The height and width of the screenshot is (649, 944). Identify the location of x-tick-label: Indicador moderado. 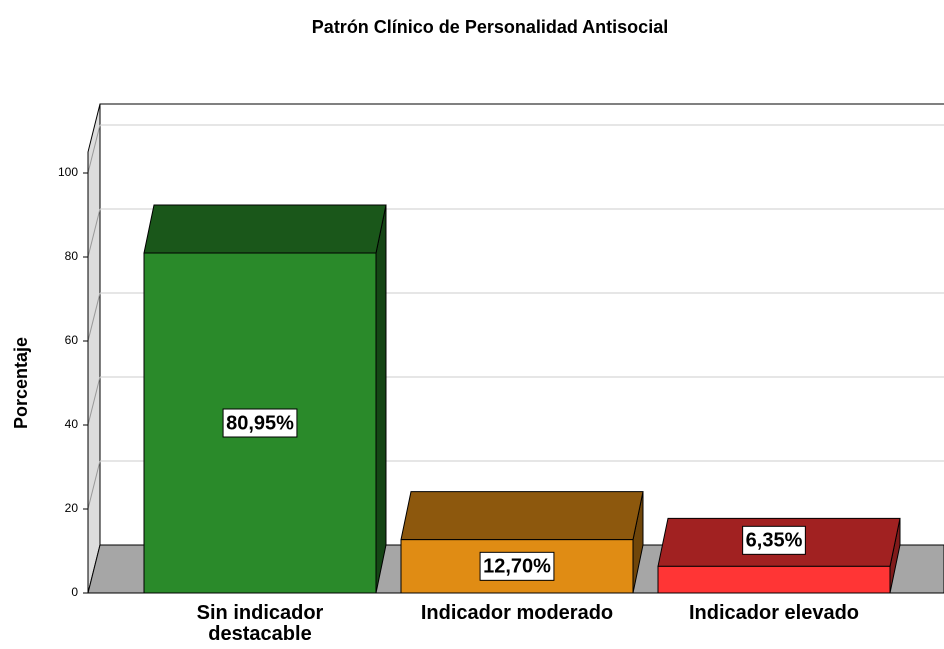
(517, 613).